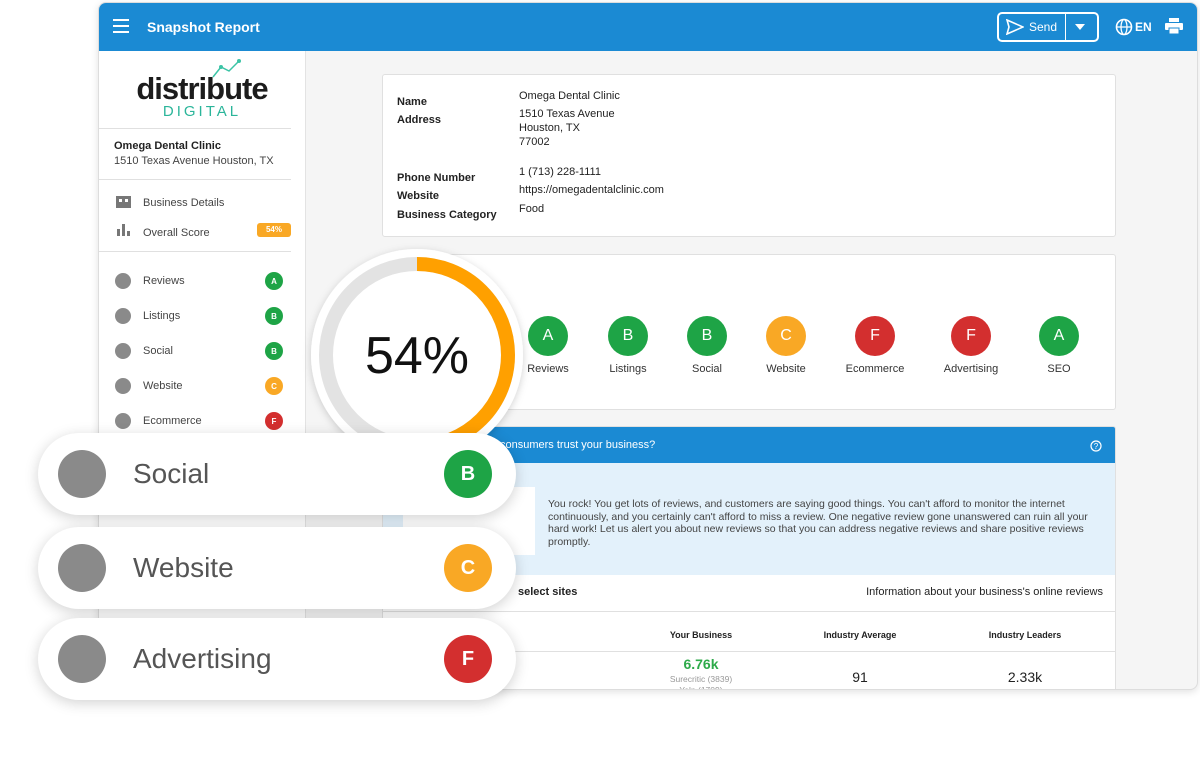 This screenshot has height=762, width=1200. What do you see at coordinates (277, 659) in the screenshot?
I see `overlay-card: Advertising F` at bounding box center [277, 659].